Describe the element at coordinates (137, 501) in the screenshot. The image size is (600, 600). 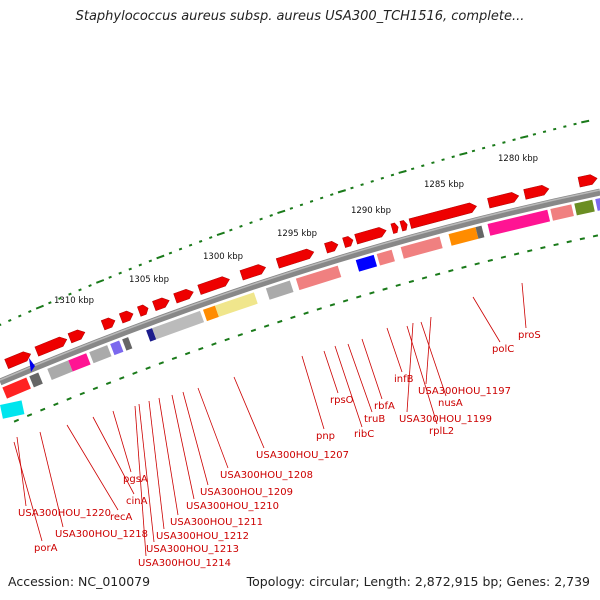
I see `gene-label-cina: cinA` at that location.